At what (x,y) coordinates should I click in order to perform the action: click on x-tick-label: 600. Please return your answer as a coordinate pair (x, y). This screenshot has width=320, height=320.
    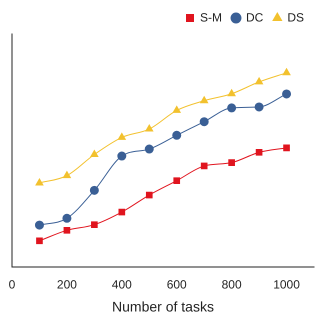
    Looking at the image, I should click on (177, 284).